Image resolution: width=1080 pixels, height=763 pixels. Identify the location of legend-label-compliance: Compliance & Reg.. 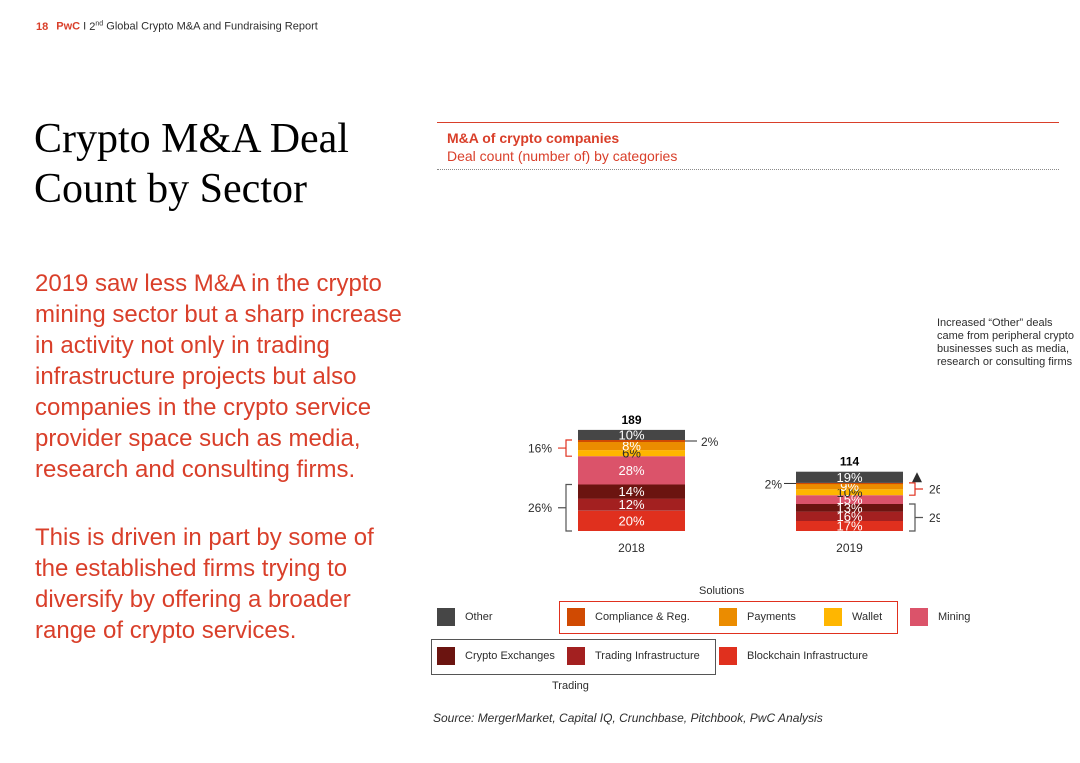
(642, 617).